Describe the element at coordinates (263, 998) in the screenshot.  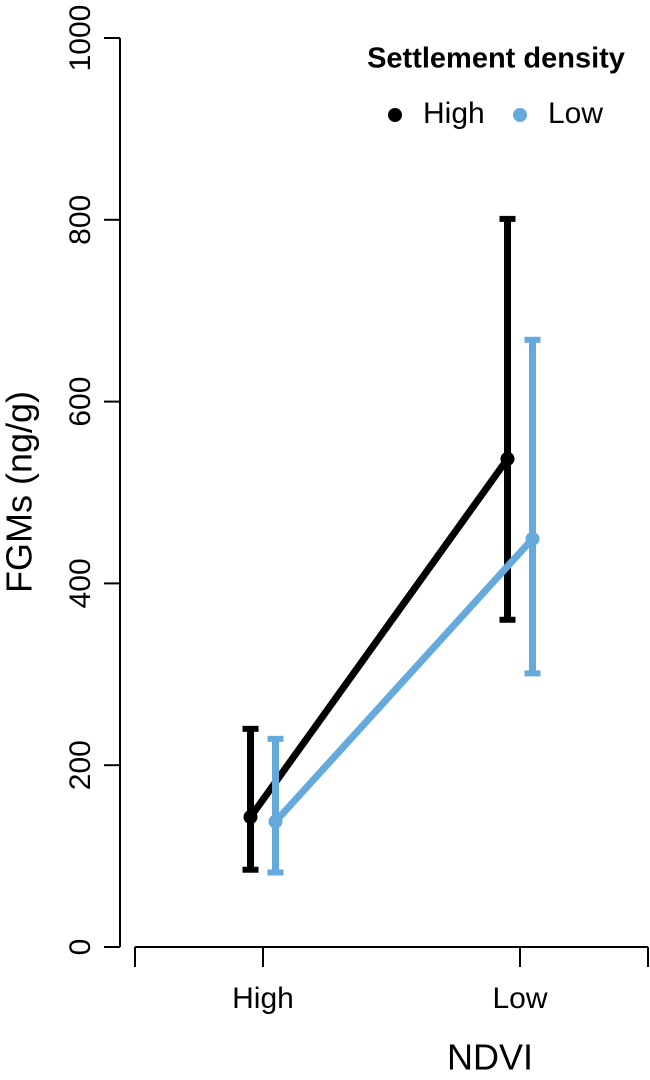
I see `x-tick-label: High` at that location.